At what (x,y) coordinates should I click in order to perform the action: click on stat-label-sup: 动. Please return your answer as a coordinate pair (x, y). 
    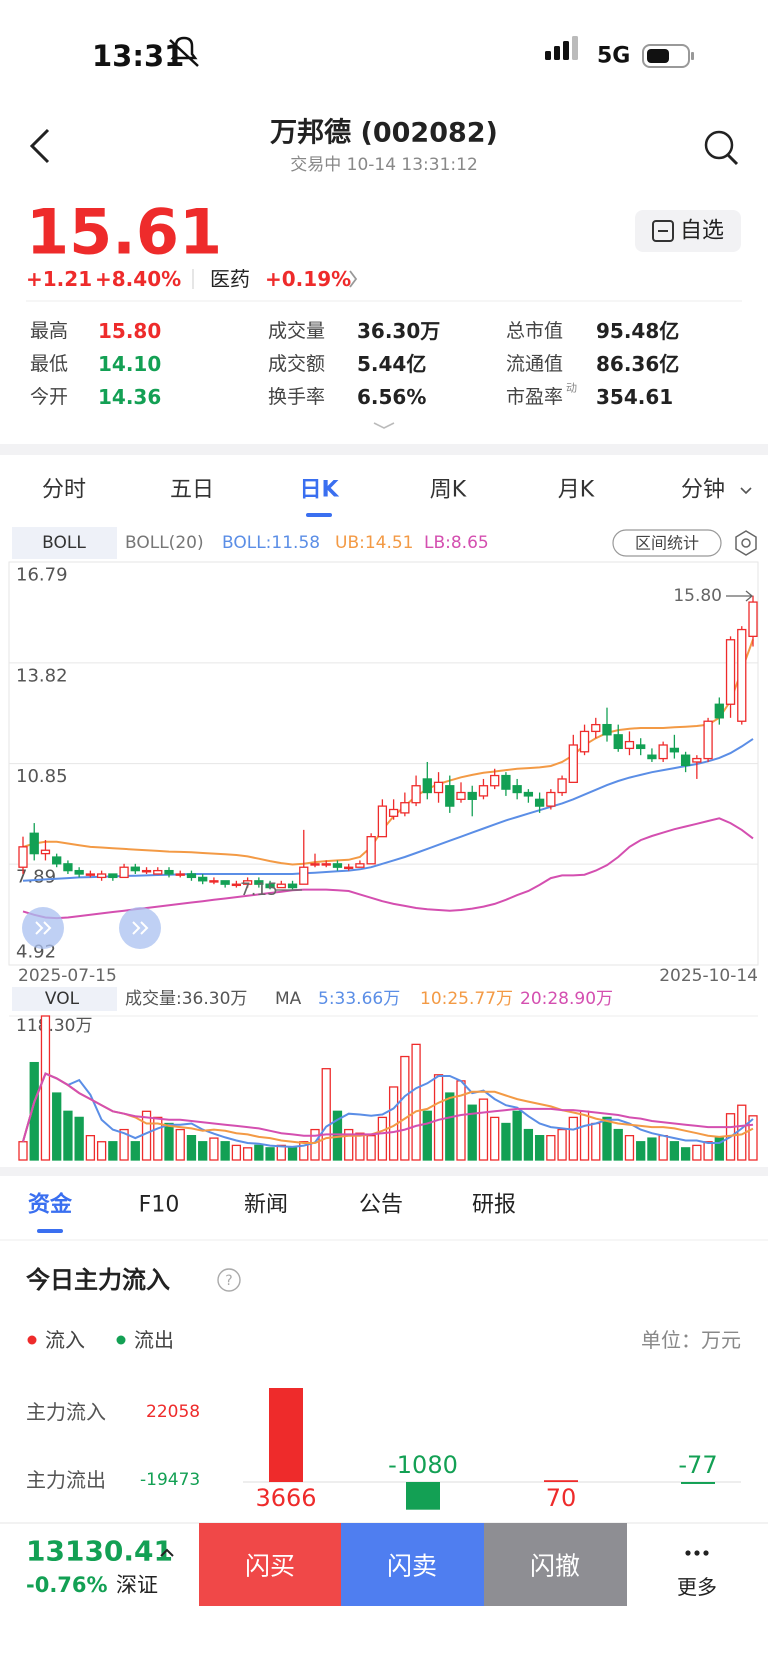
    Looking at the image, I should click on (571, 388).